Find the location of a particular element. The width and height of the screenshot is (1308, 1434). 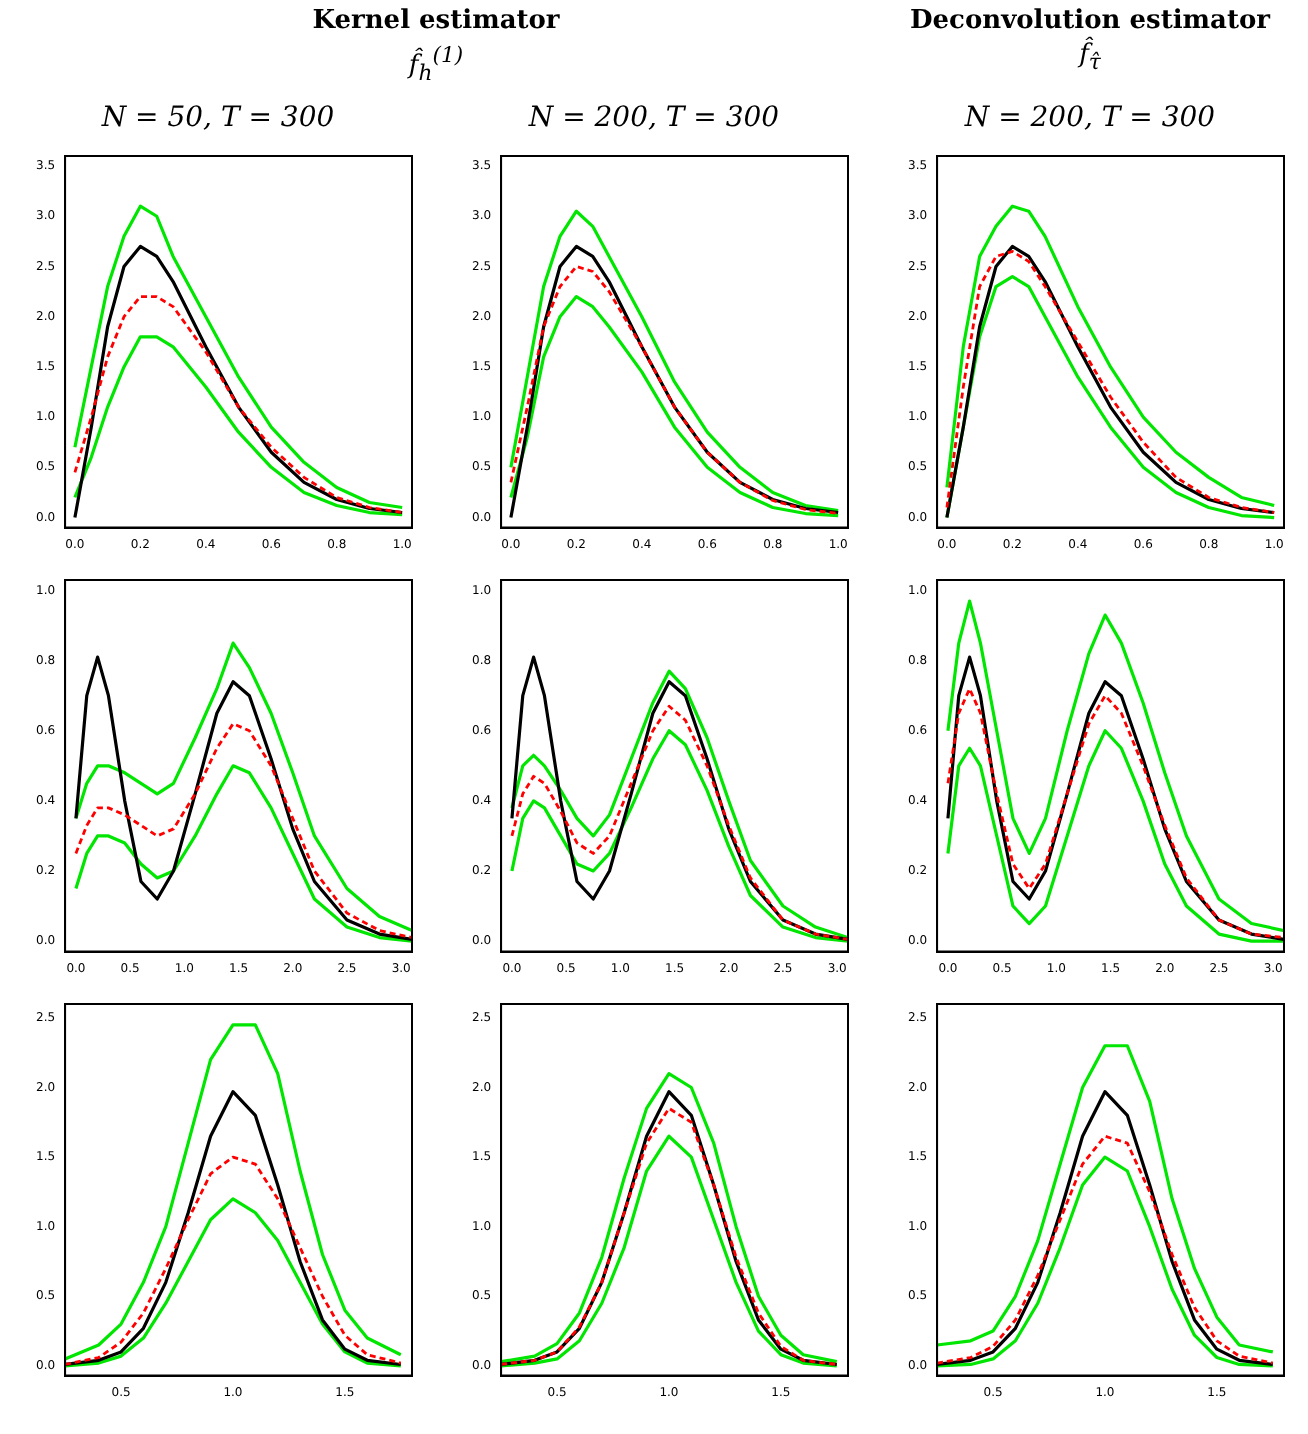

chart-title: N = 50, T = 300 is located at coordinates (218, 119).